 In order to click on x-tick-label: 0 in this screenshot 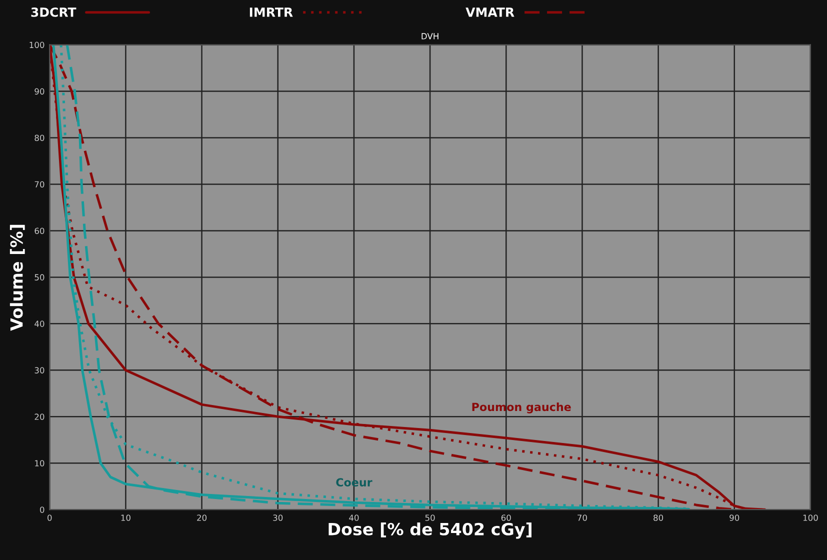, I will do `click(50, 517)`.